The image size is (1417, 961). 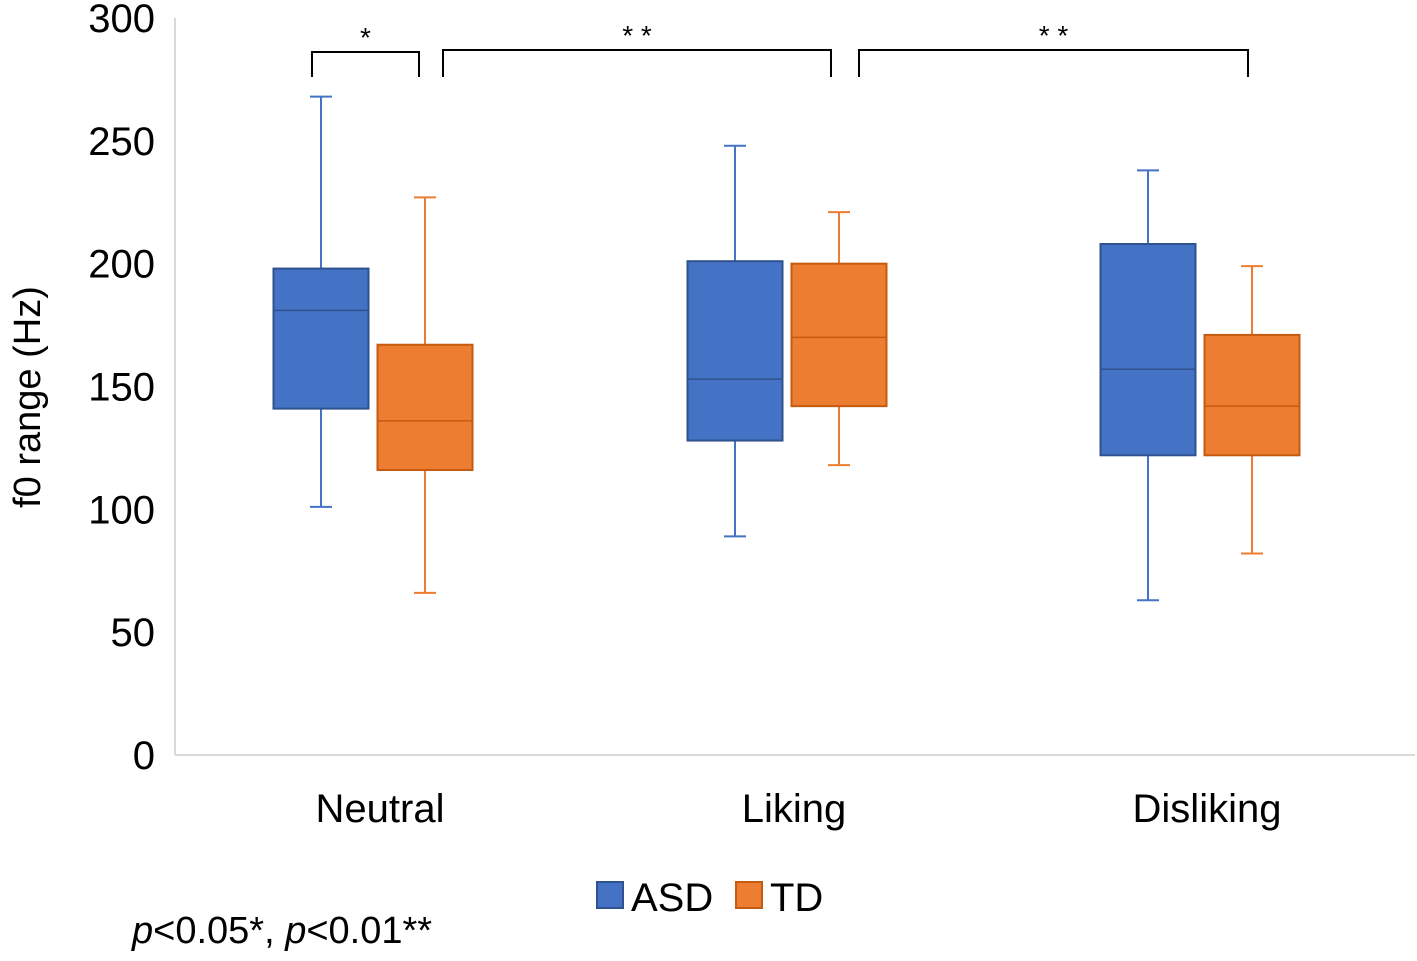 I want to click on box-td-disliking, so click(x=1252, y=410).